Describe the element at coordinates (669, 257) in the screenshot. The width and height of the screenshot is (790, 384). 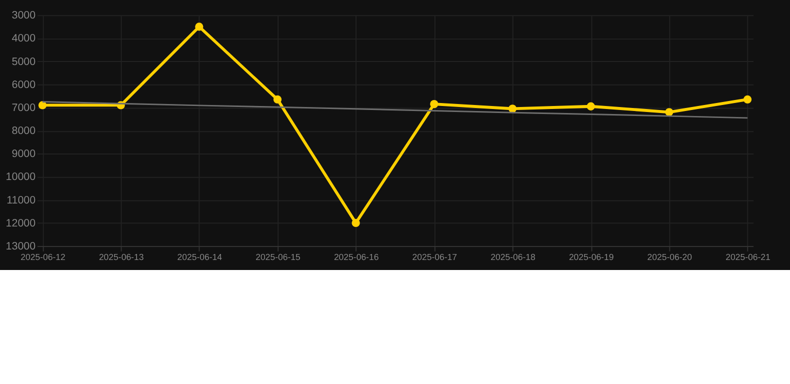
I see `x-tick-label: 2025-06-20` at that location.